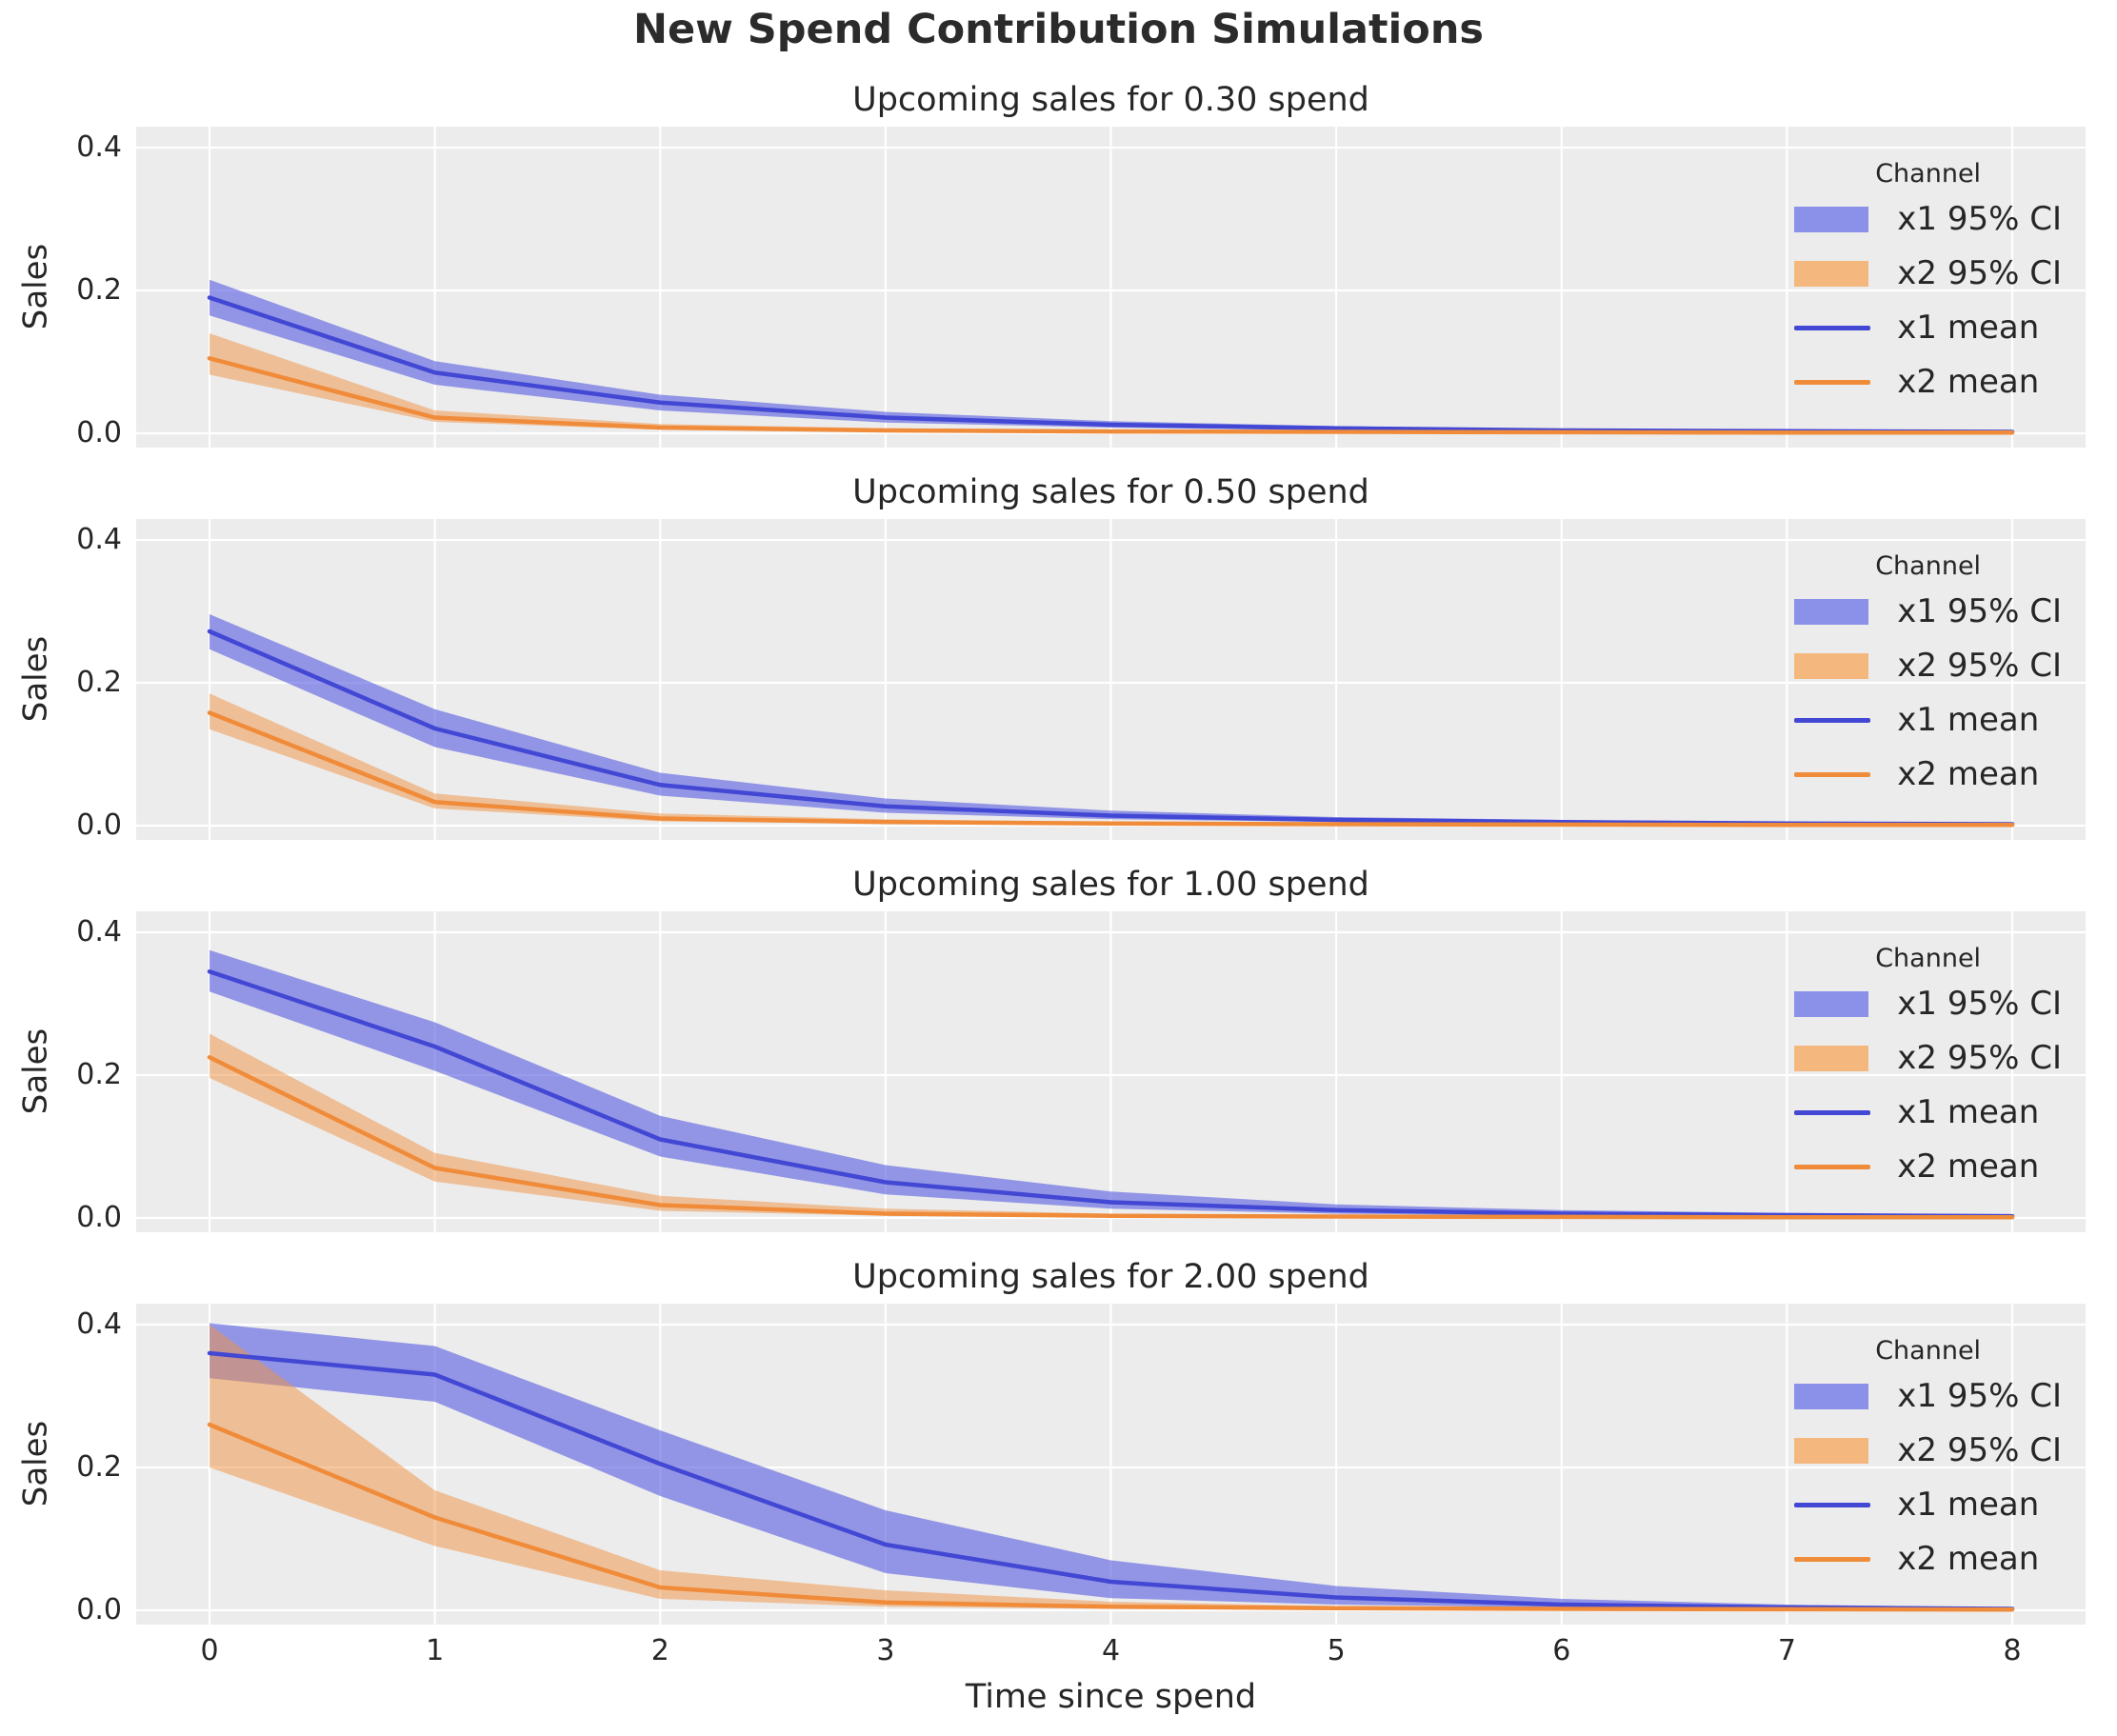 The height and width of the screenshot is (1736, 2117). I want to click on figure-title: New Spend Contribution Simulations, so click(1058, 29).